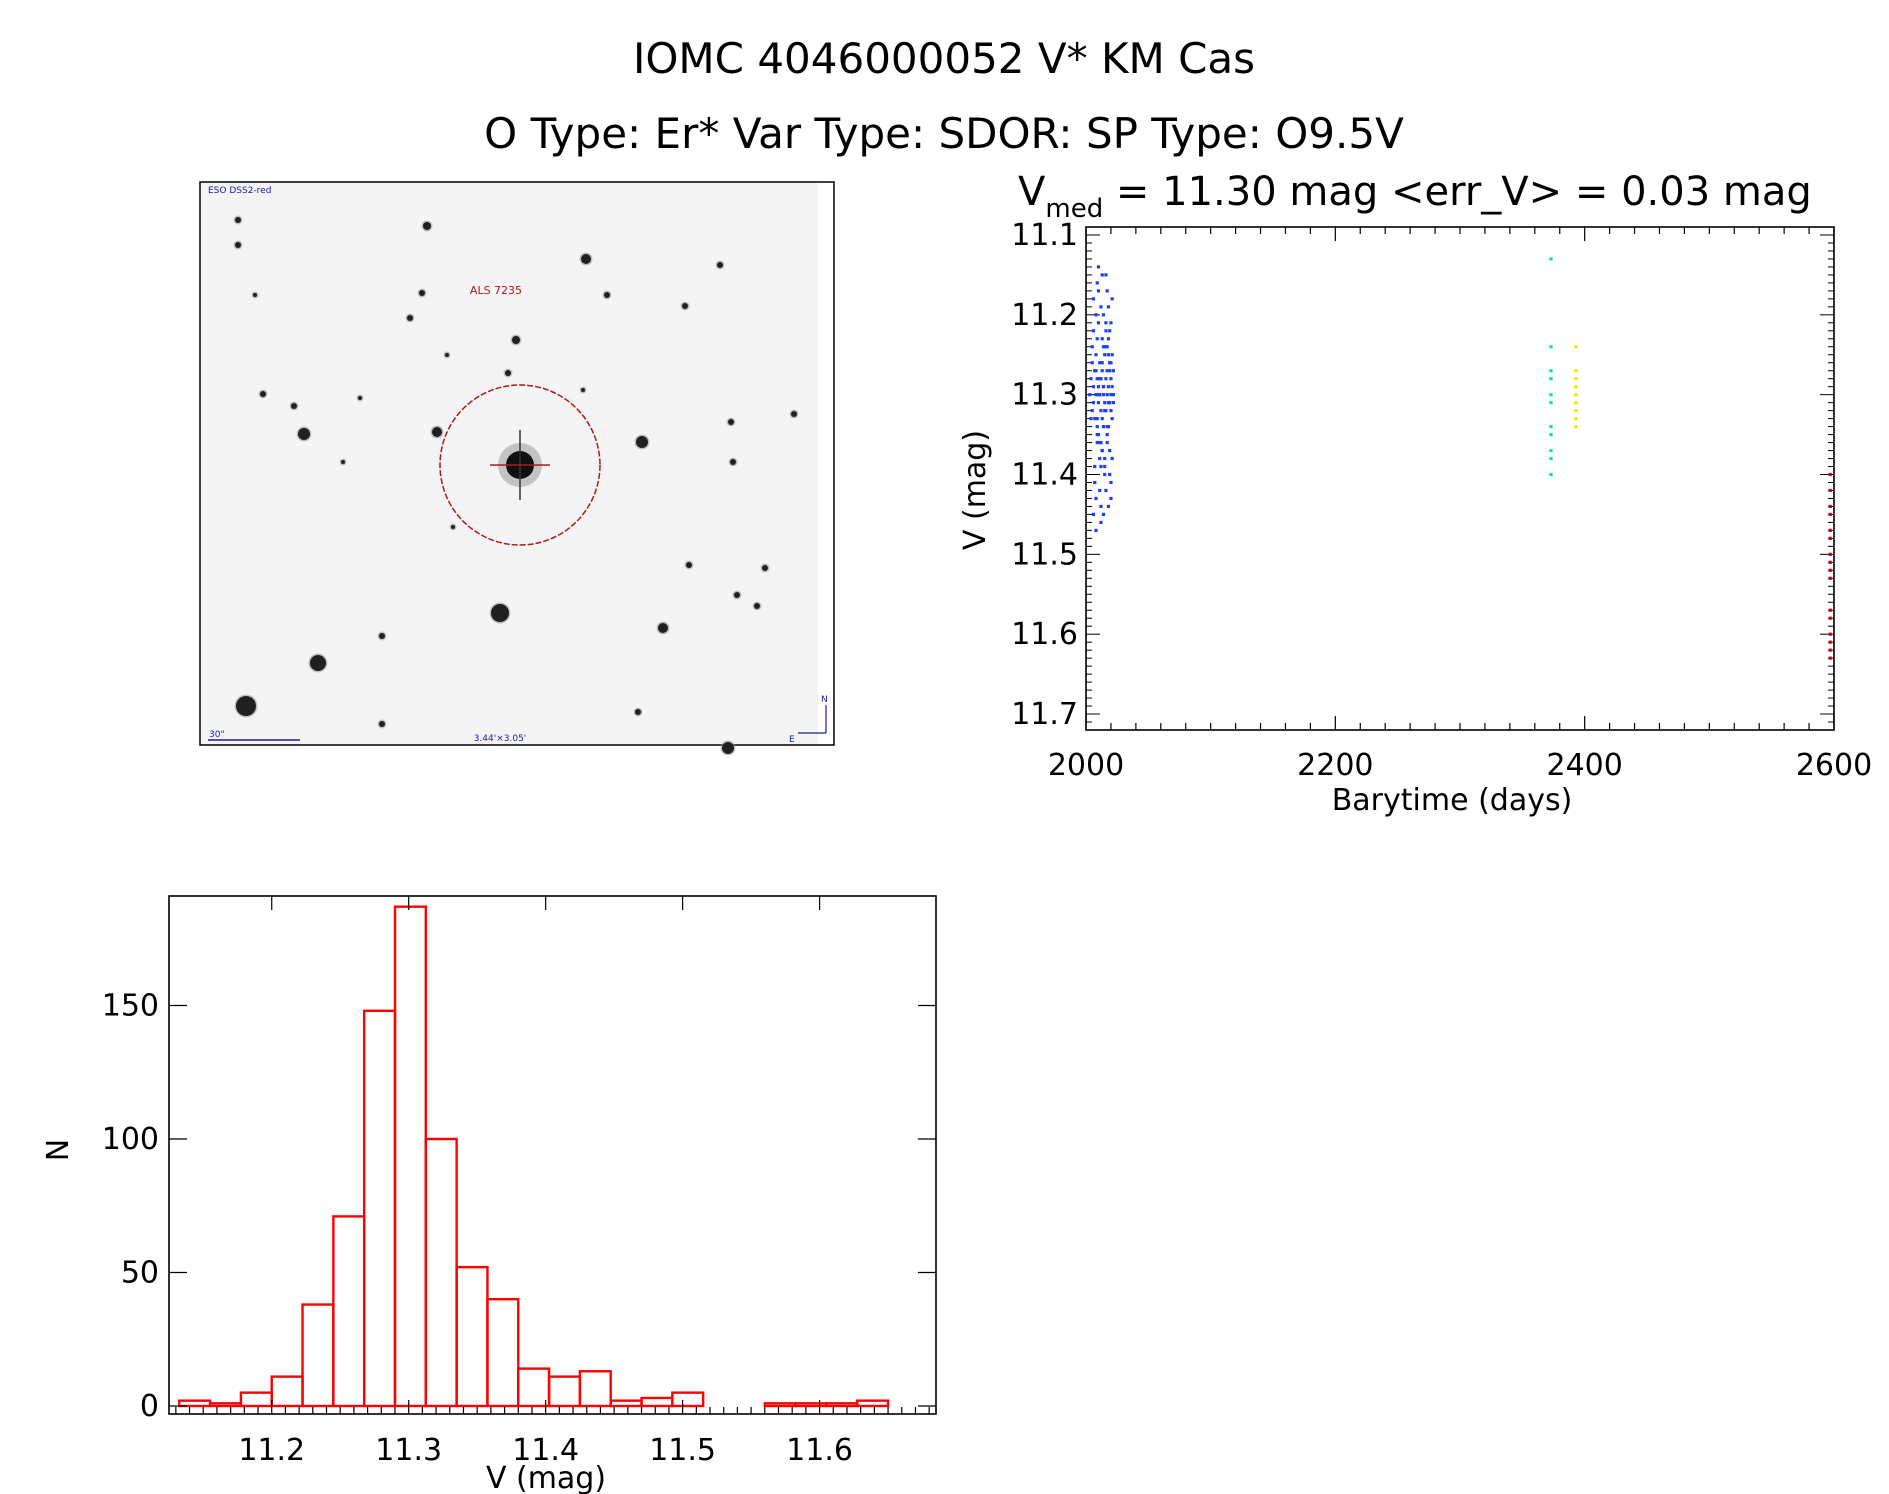 The image size is (1889, 1494). What do you see at coordinates (496, 290) in the screenshot?
I see `target-label: ALS 7235` at bounding box center [496, 290].